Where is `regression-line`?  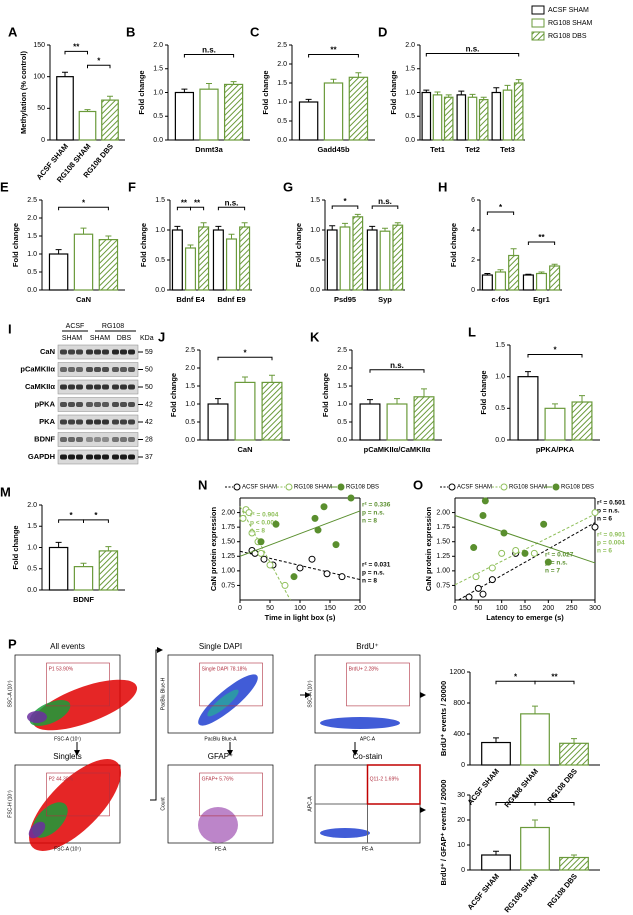 regression-line is located at coordinates (525, 549).